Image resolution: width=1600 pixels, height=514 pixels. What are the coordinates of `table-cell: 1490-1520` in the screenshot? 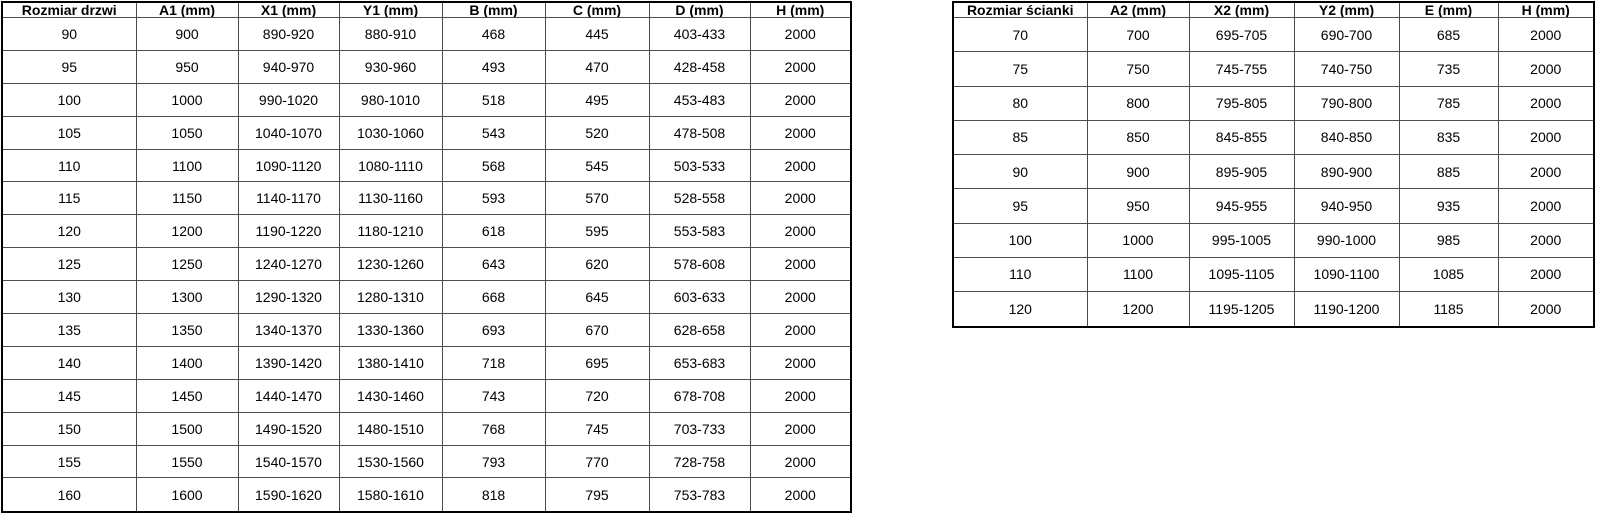 It's located at (288, 428).